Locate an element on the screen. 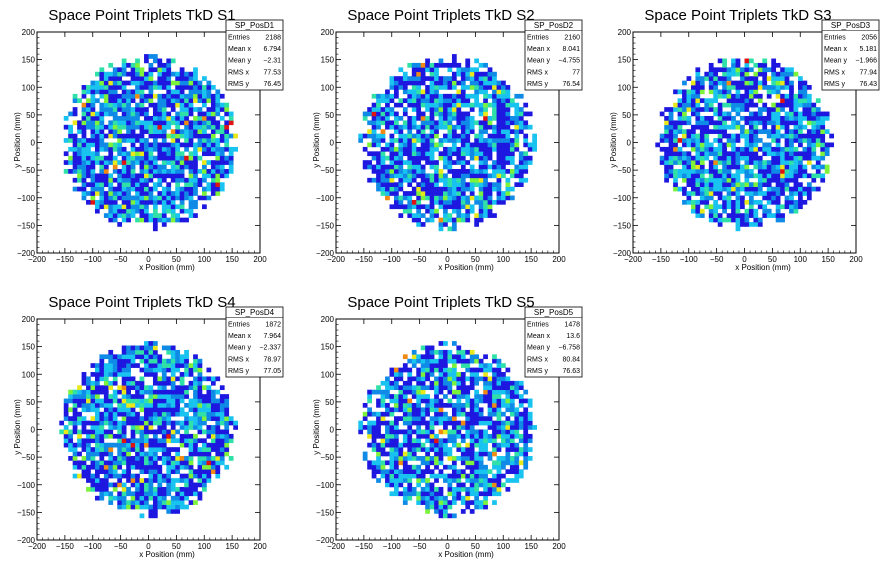 The width and height of the screenshot is (896, 574). stats-value: 76.54 is located at coordinates (571, 84).